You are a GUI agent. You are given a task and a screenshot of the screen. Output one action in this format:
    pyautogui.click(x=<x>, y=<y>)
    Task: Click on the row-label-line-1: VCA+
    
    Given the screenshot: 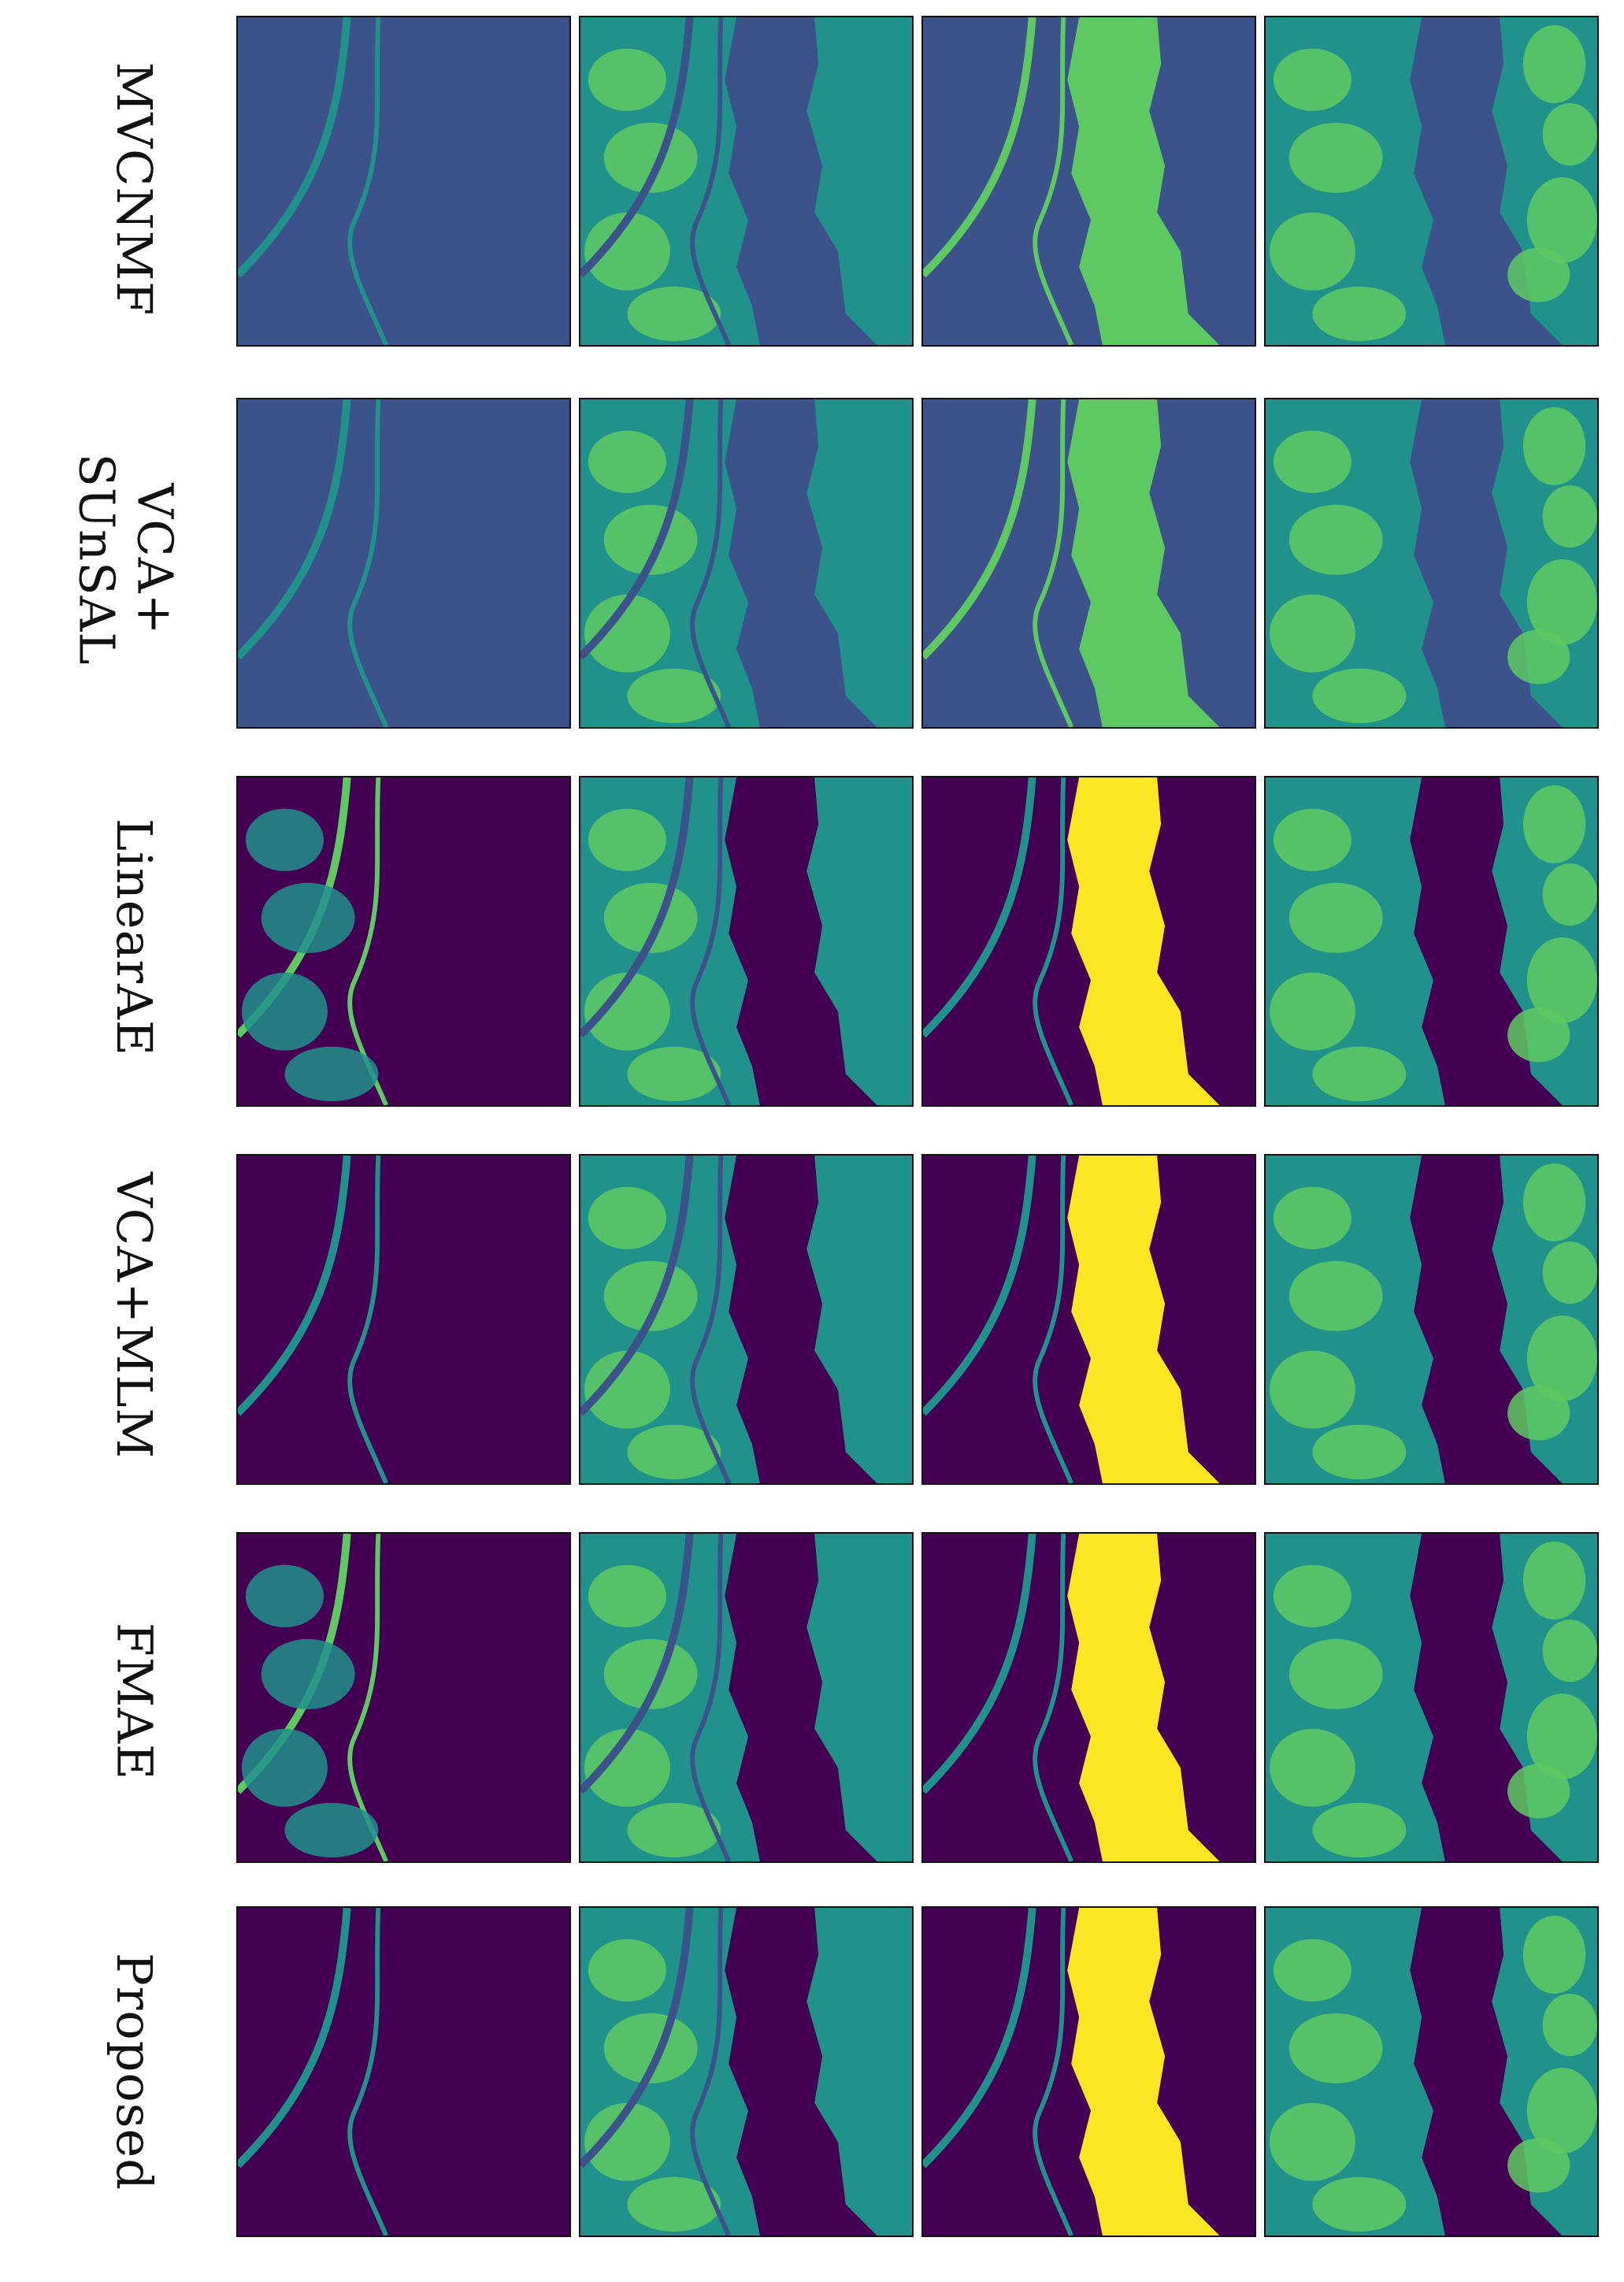 What is the action you would take?
    pyautogui.click(x=156, y=559)
    